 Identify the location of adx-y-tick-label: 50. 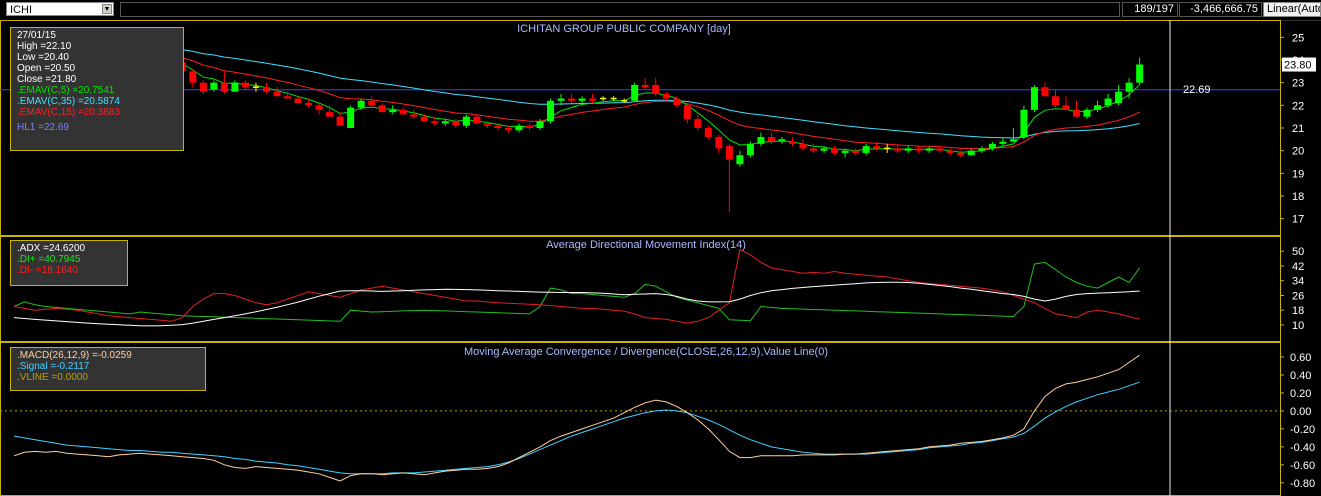
(1298, 252).